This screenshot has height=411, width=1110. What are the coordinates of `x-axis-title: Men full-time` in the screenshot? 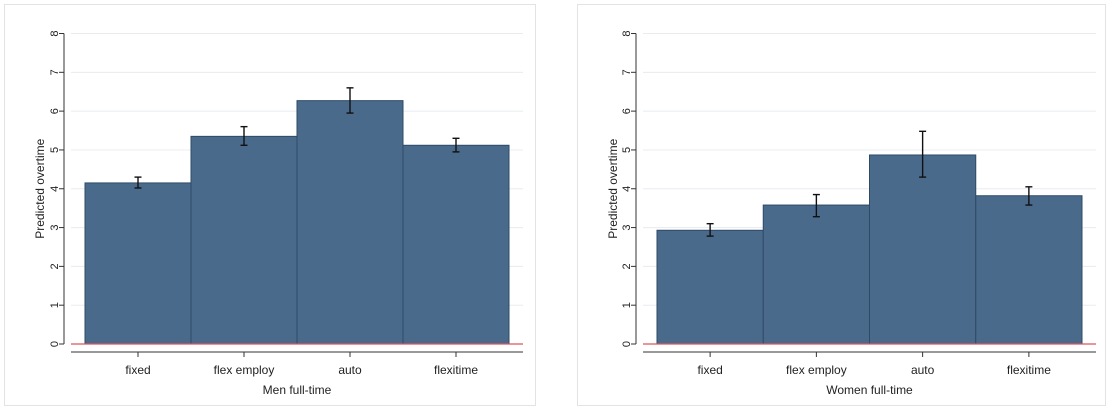 It's located at (297, 390).